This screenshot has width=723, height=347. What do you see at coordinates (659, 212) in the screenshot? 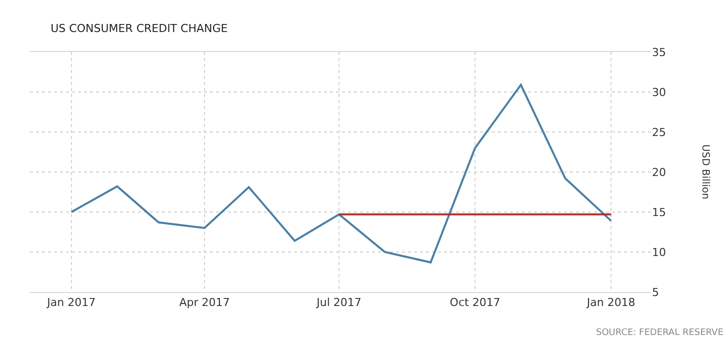
I see `y-tick-label: 15` at bounding box center [659, 212].